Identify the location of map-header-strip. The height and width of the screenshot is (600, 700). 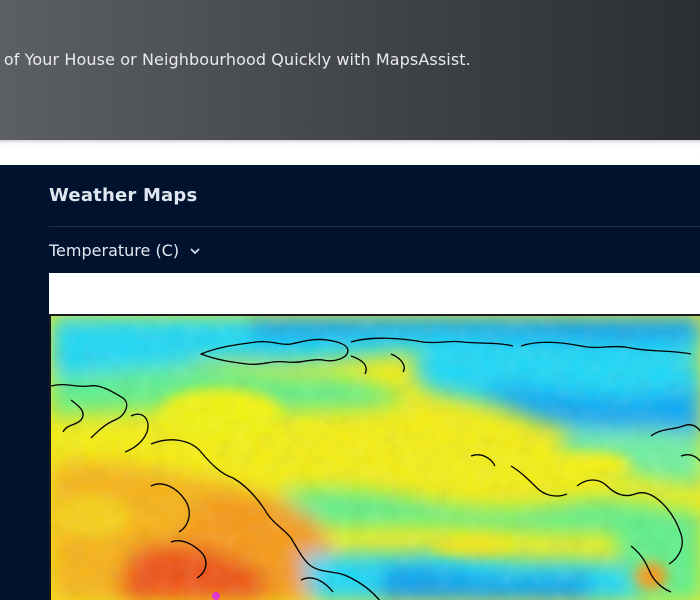
(374, 293).